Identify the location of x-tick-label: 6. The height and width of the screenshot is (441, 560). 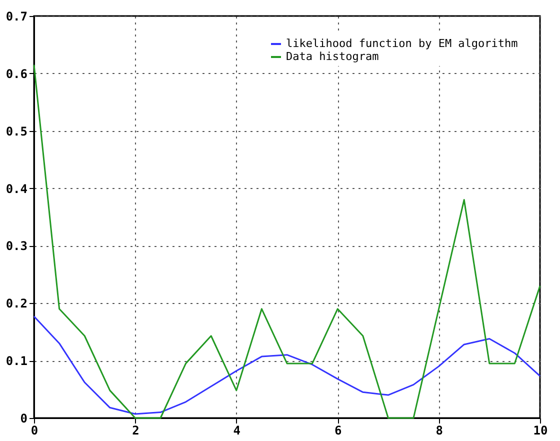
(338, 431).